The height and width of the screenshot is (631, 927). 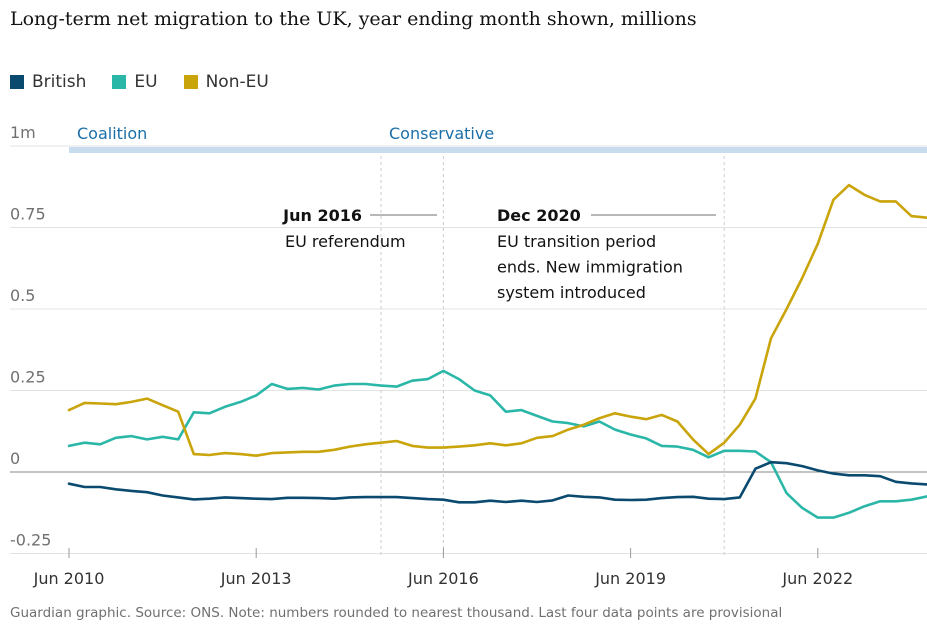 I want to click on x-tick-label: Jun 2019, so click(x=630, y=578).